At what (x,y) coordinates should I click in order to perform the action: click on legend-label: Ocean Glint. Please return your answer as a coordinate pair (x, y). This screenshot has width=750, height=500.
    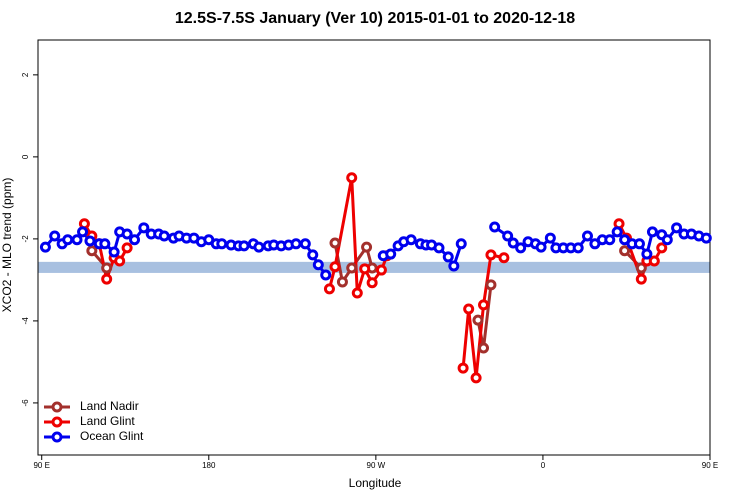
    Looking at the image, I should click on (112, 436).